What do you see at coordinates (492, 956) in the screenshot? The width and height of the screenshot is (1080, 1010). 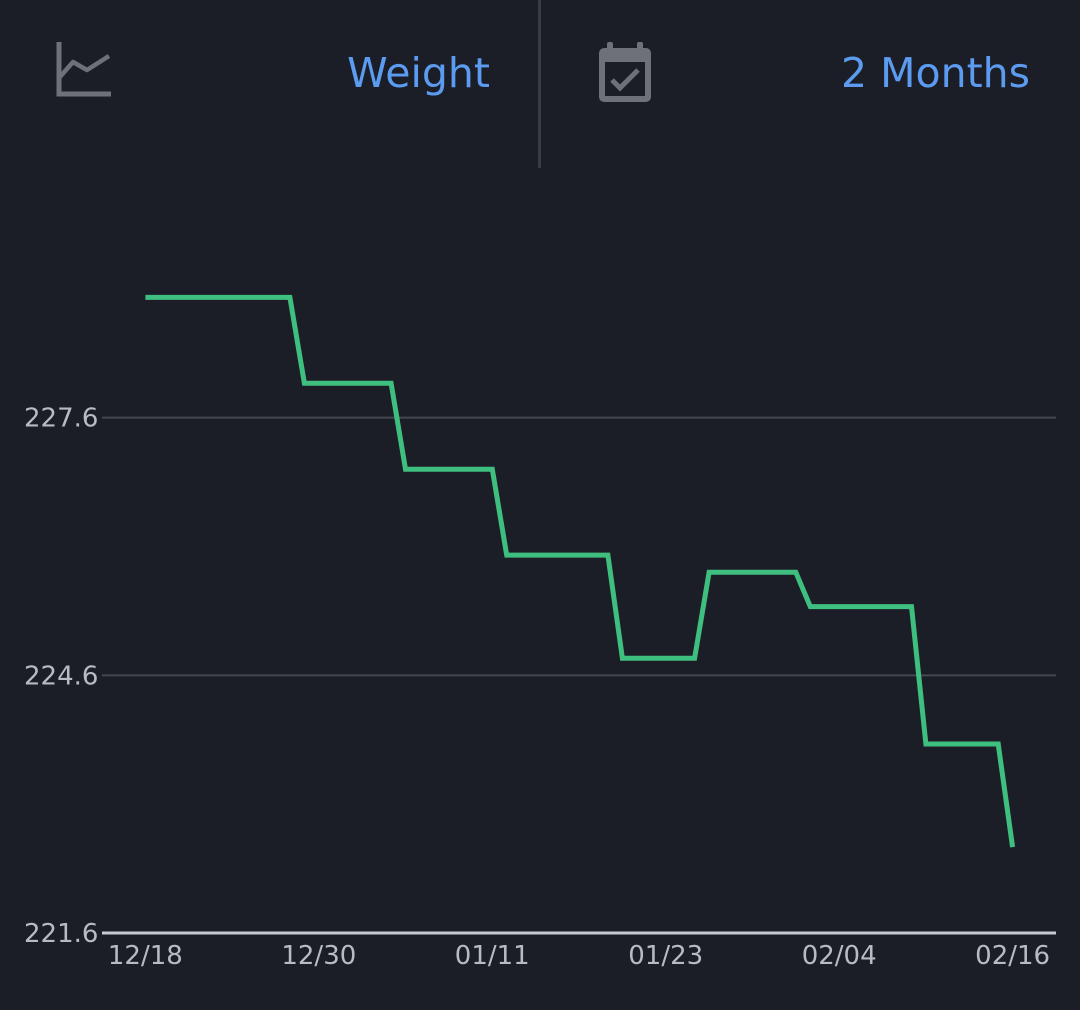 I see `x-tick-label: 01/11` at bounding box center [492, 956].